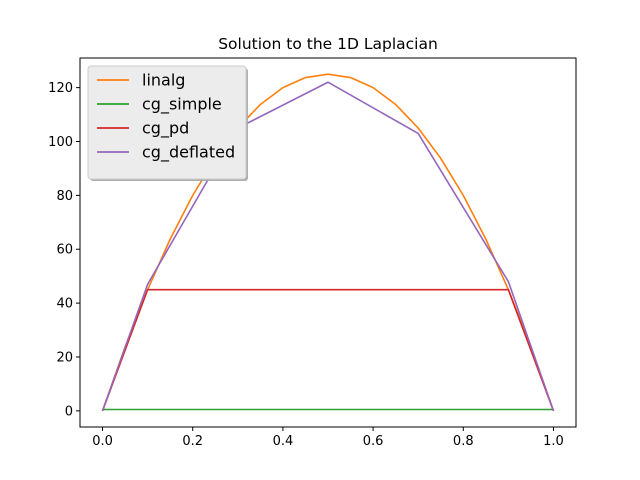 The image size is (640, 480). I want to click on legend-label-linalg: linalg, so click(163, 80).